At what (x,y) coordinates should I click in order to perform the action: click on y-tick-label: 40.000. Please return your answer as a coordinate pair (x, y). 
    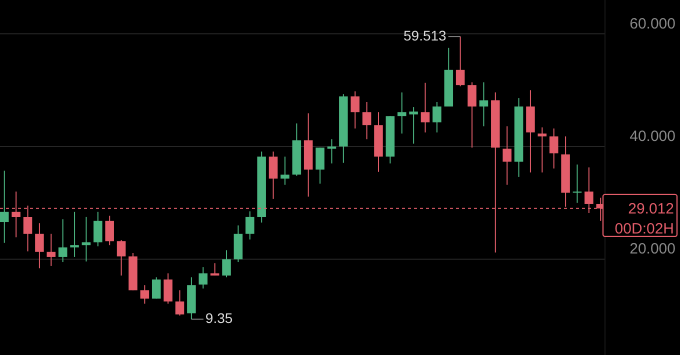
    Looking at the image, I should click on (653, 137).